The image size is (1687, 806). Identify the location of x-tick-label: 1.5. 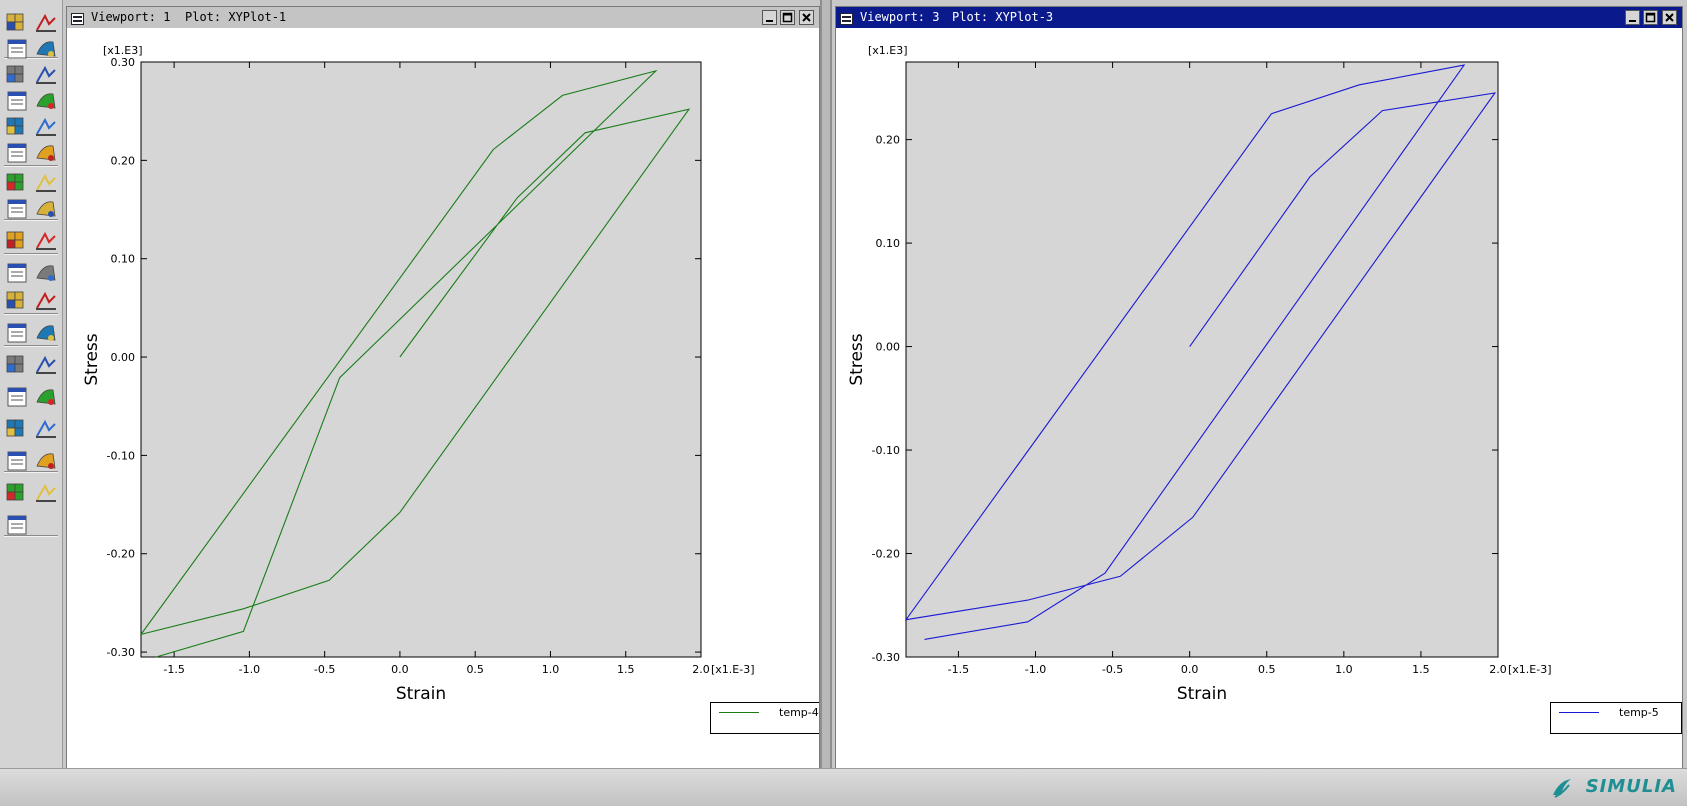
(1421, 669).